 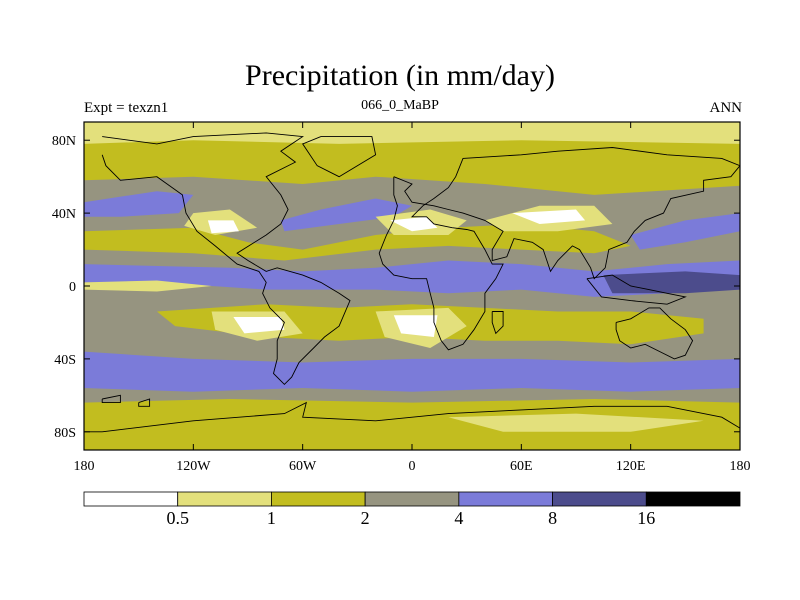 I want to click on region-sa-white, so click(x=259, y=325).